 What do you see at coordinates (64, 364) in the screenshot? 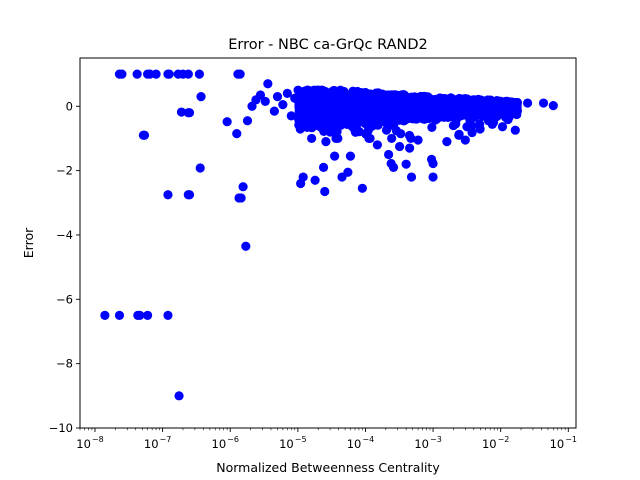
I see `y-tick-label: −8` at bounding box center [64, 364].